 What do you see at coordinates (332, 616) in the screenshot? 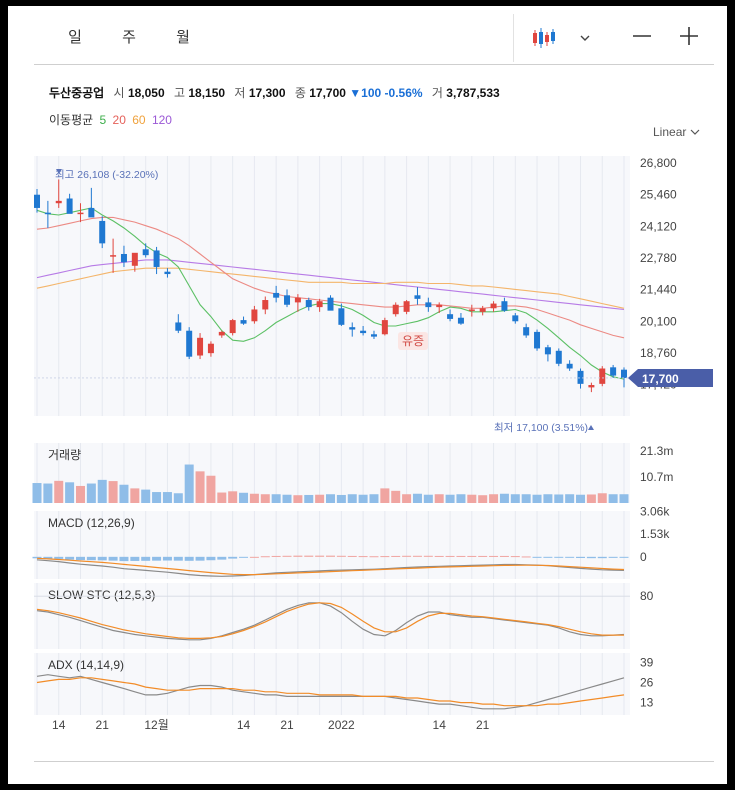
I see `stc-plot-background` at bounding box center [332, 616].